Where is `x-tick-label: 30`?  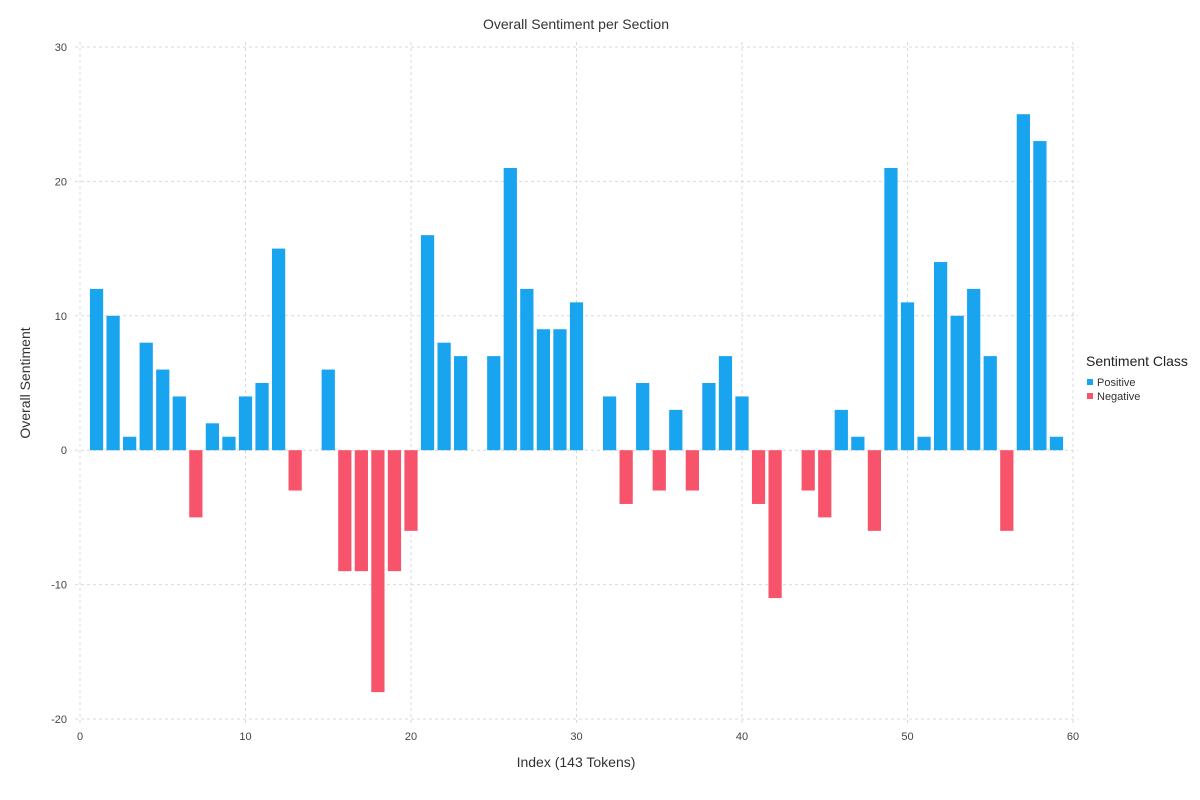
x-tick-label: 30 is located at coordinates (576, 737).